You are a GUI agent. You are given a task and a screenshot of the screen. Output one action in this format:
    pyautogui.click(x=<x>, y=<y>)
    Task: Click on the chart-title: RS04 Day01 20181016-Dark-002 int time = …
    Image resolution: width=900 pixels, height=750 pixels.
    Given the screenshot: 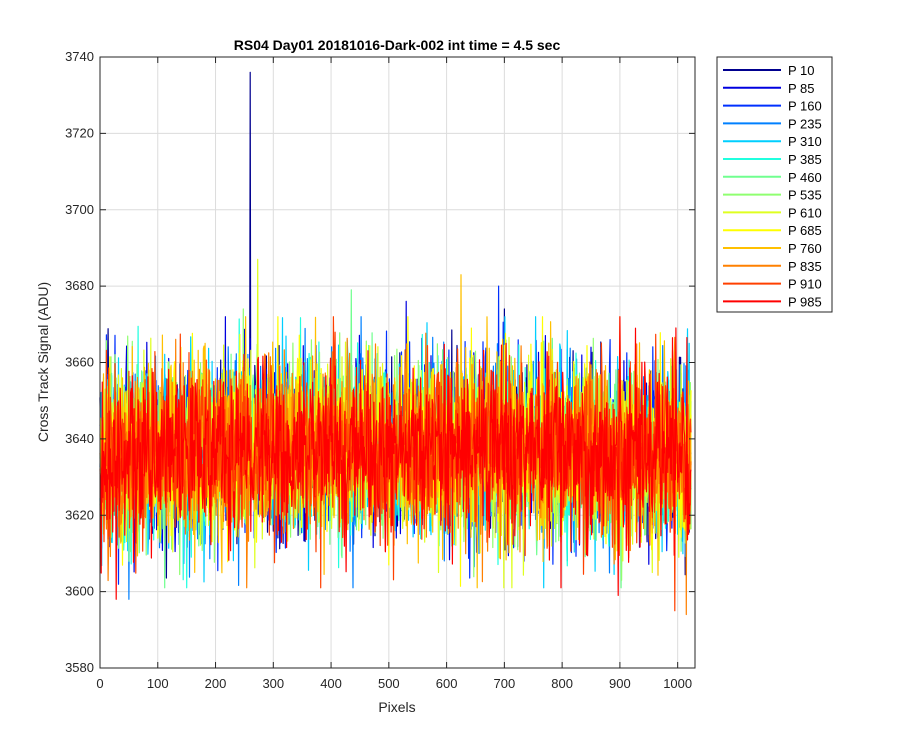 What is the action you would take?
    pyautogui.click(x=397, y=45)
    